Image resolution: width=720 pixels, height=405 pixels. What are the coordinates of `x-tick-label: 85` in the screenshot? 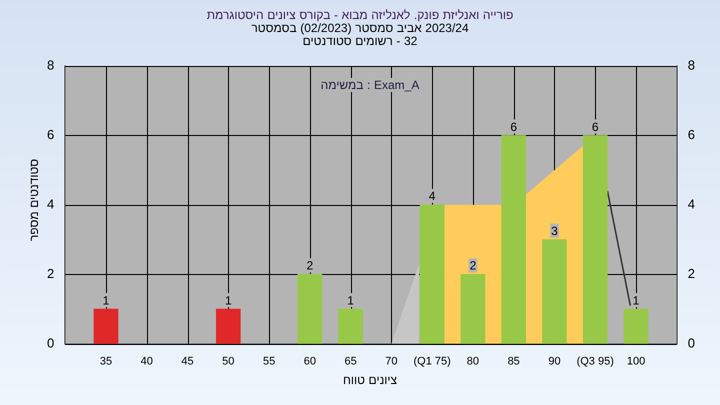 It's located at (514, 361).